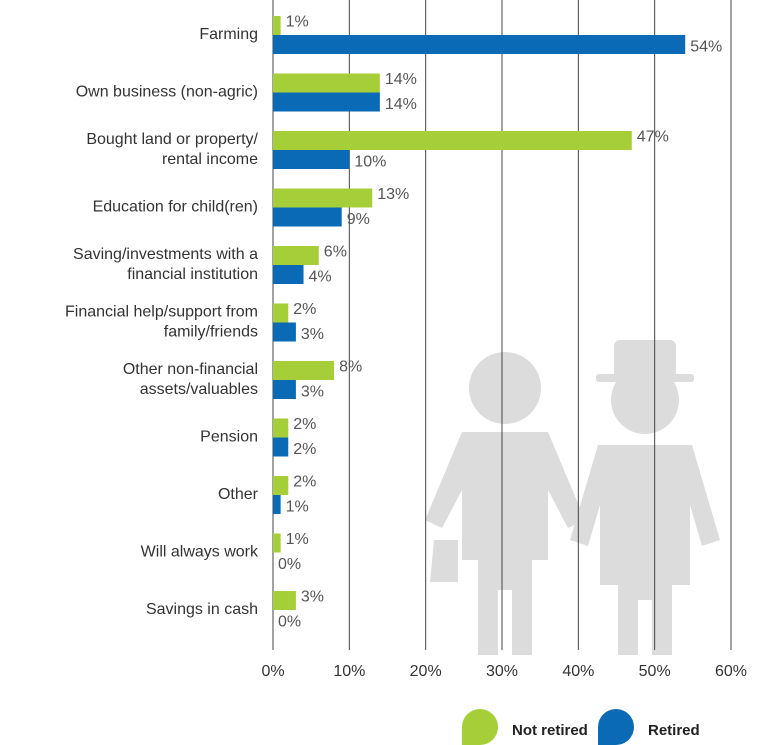  I want to click on category-label: Education for child(ren), so click(175, 207).